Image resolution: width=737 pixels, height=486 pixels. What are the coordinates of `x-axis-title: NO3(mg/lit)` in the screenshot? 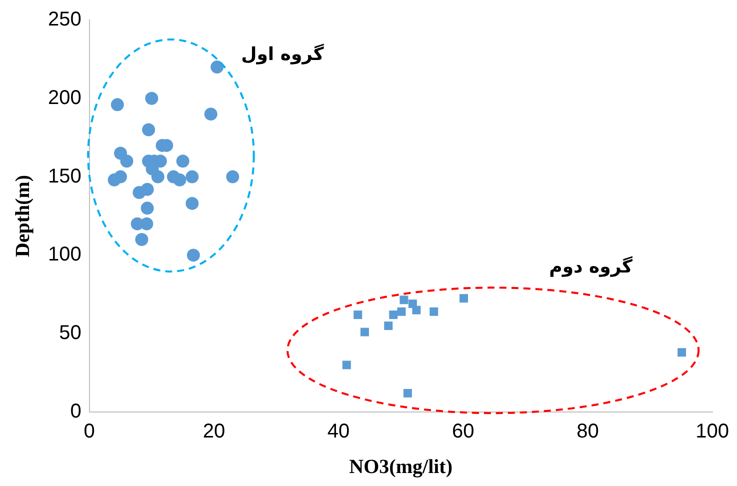 It's located at (400, 467).